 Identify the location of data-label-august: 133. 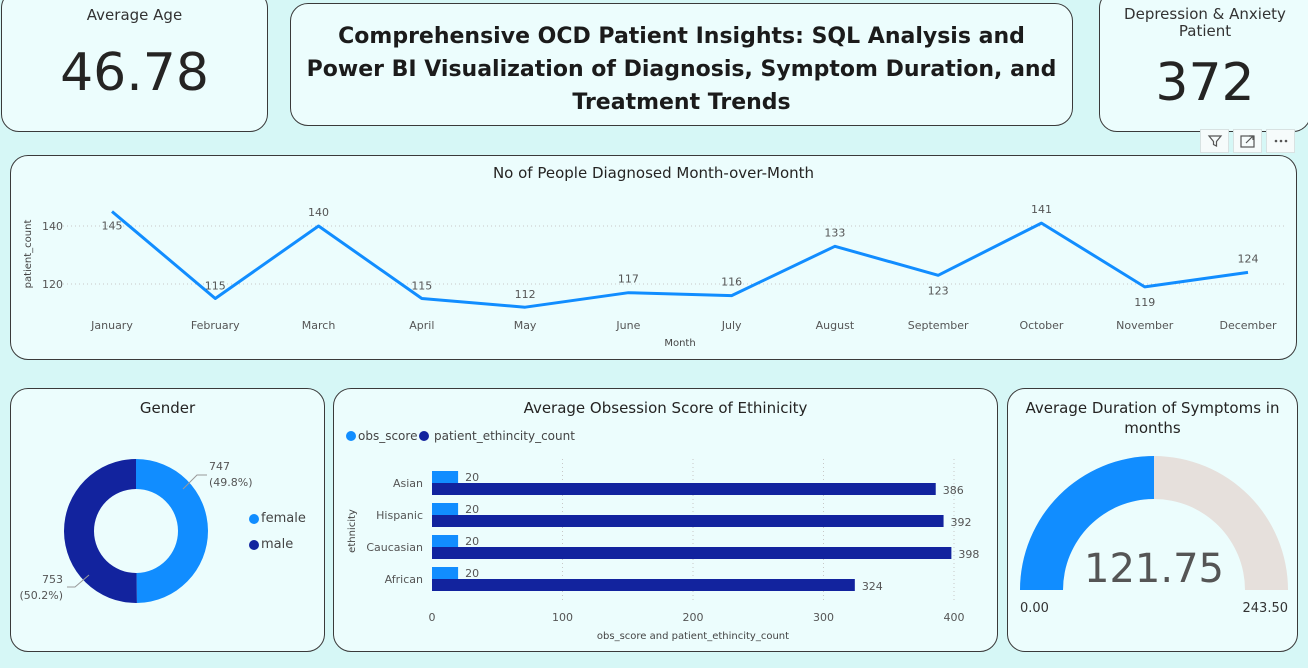
(834, 232).